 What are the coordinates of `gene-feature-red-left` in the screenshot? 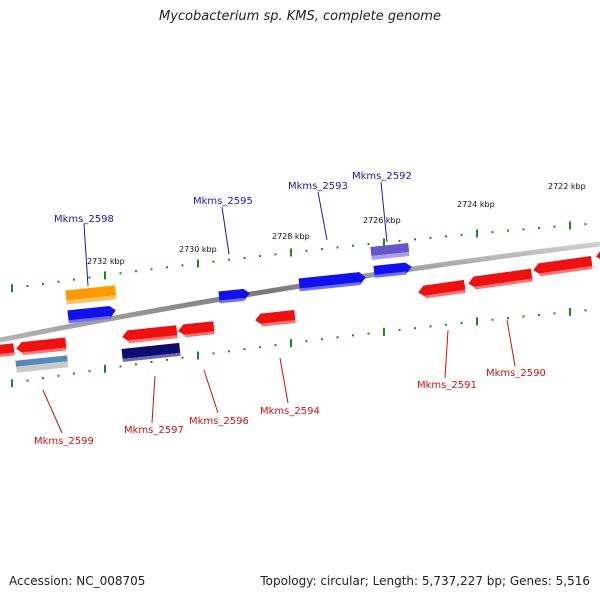 It's located at (41, 346).